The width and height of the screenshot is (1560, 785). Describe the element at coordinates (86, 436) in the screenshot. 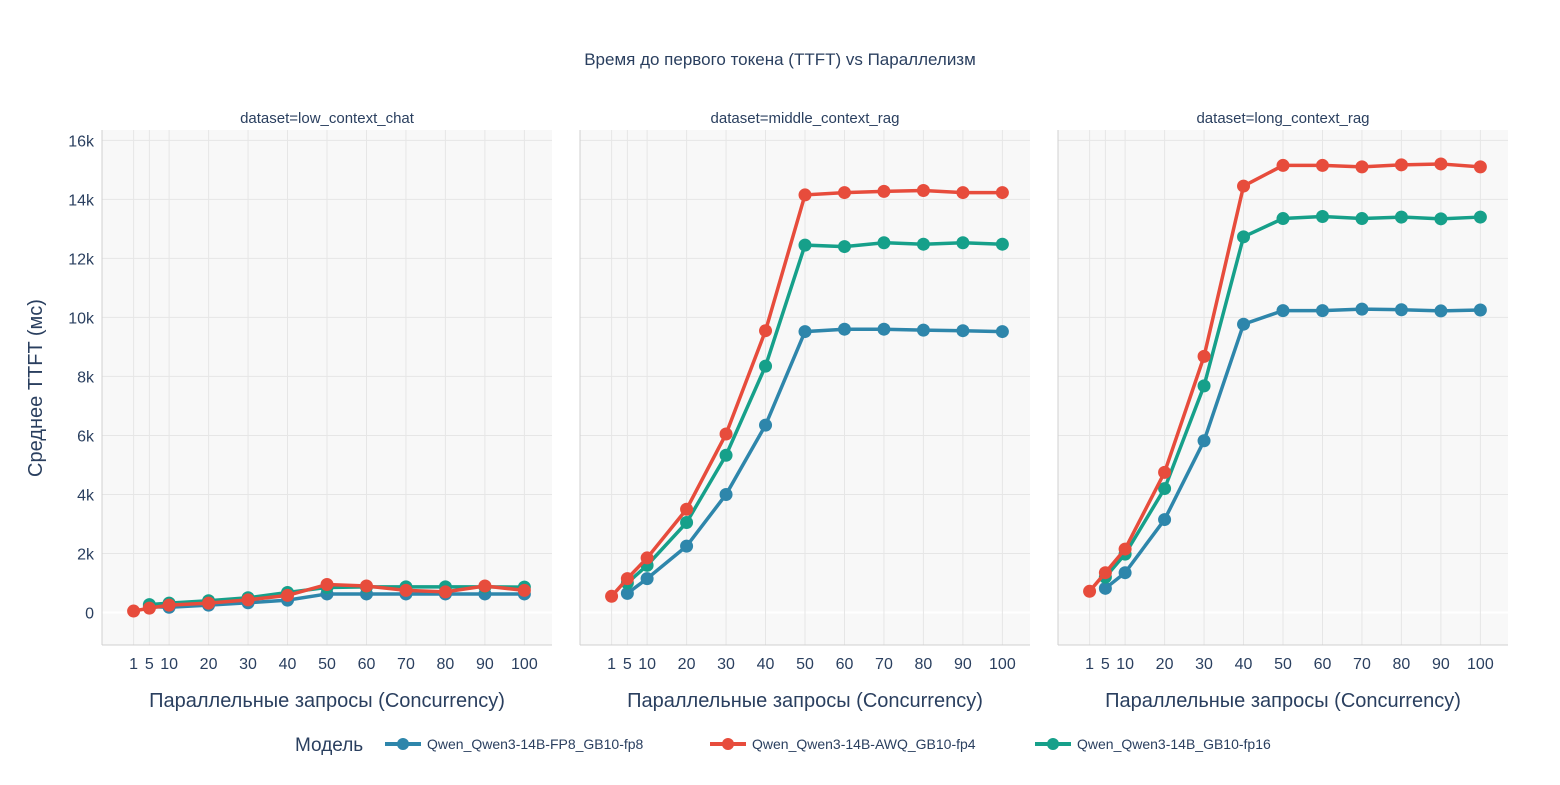

I see `y-tick-label: 6k` at that location.